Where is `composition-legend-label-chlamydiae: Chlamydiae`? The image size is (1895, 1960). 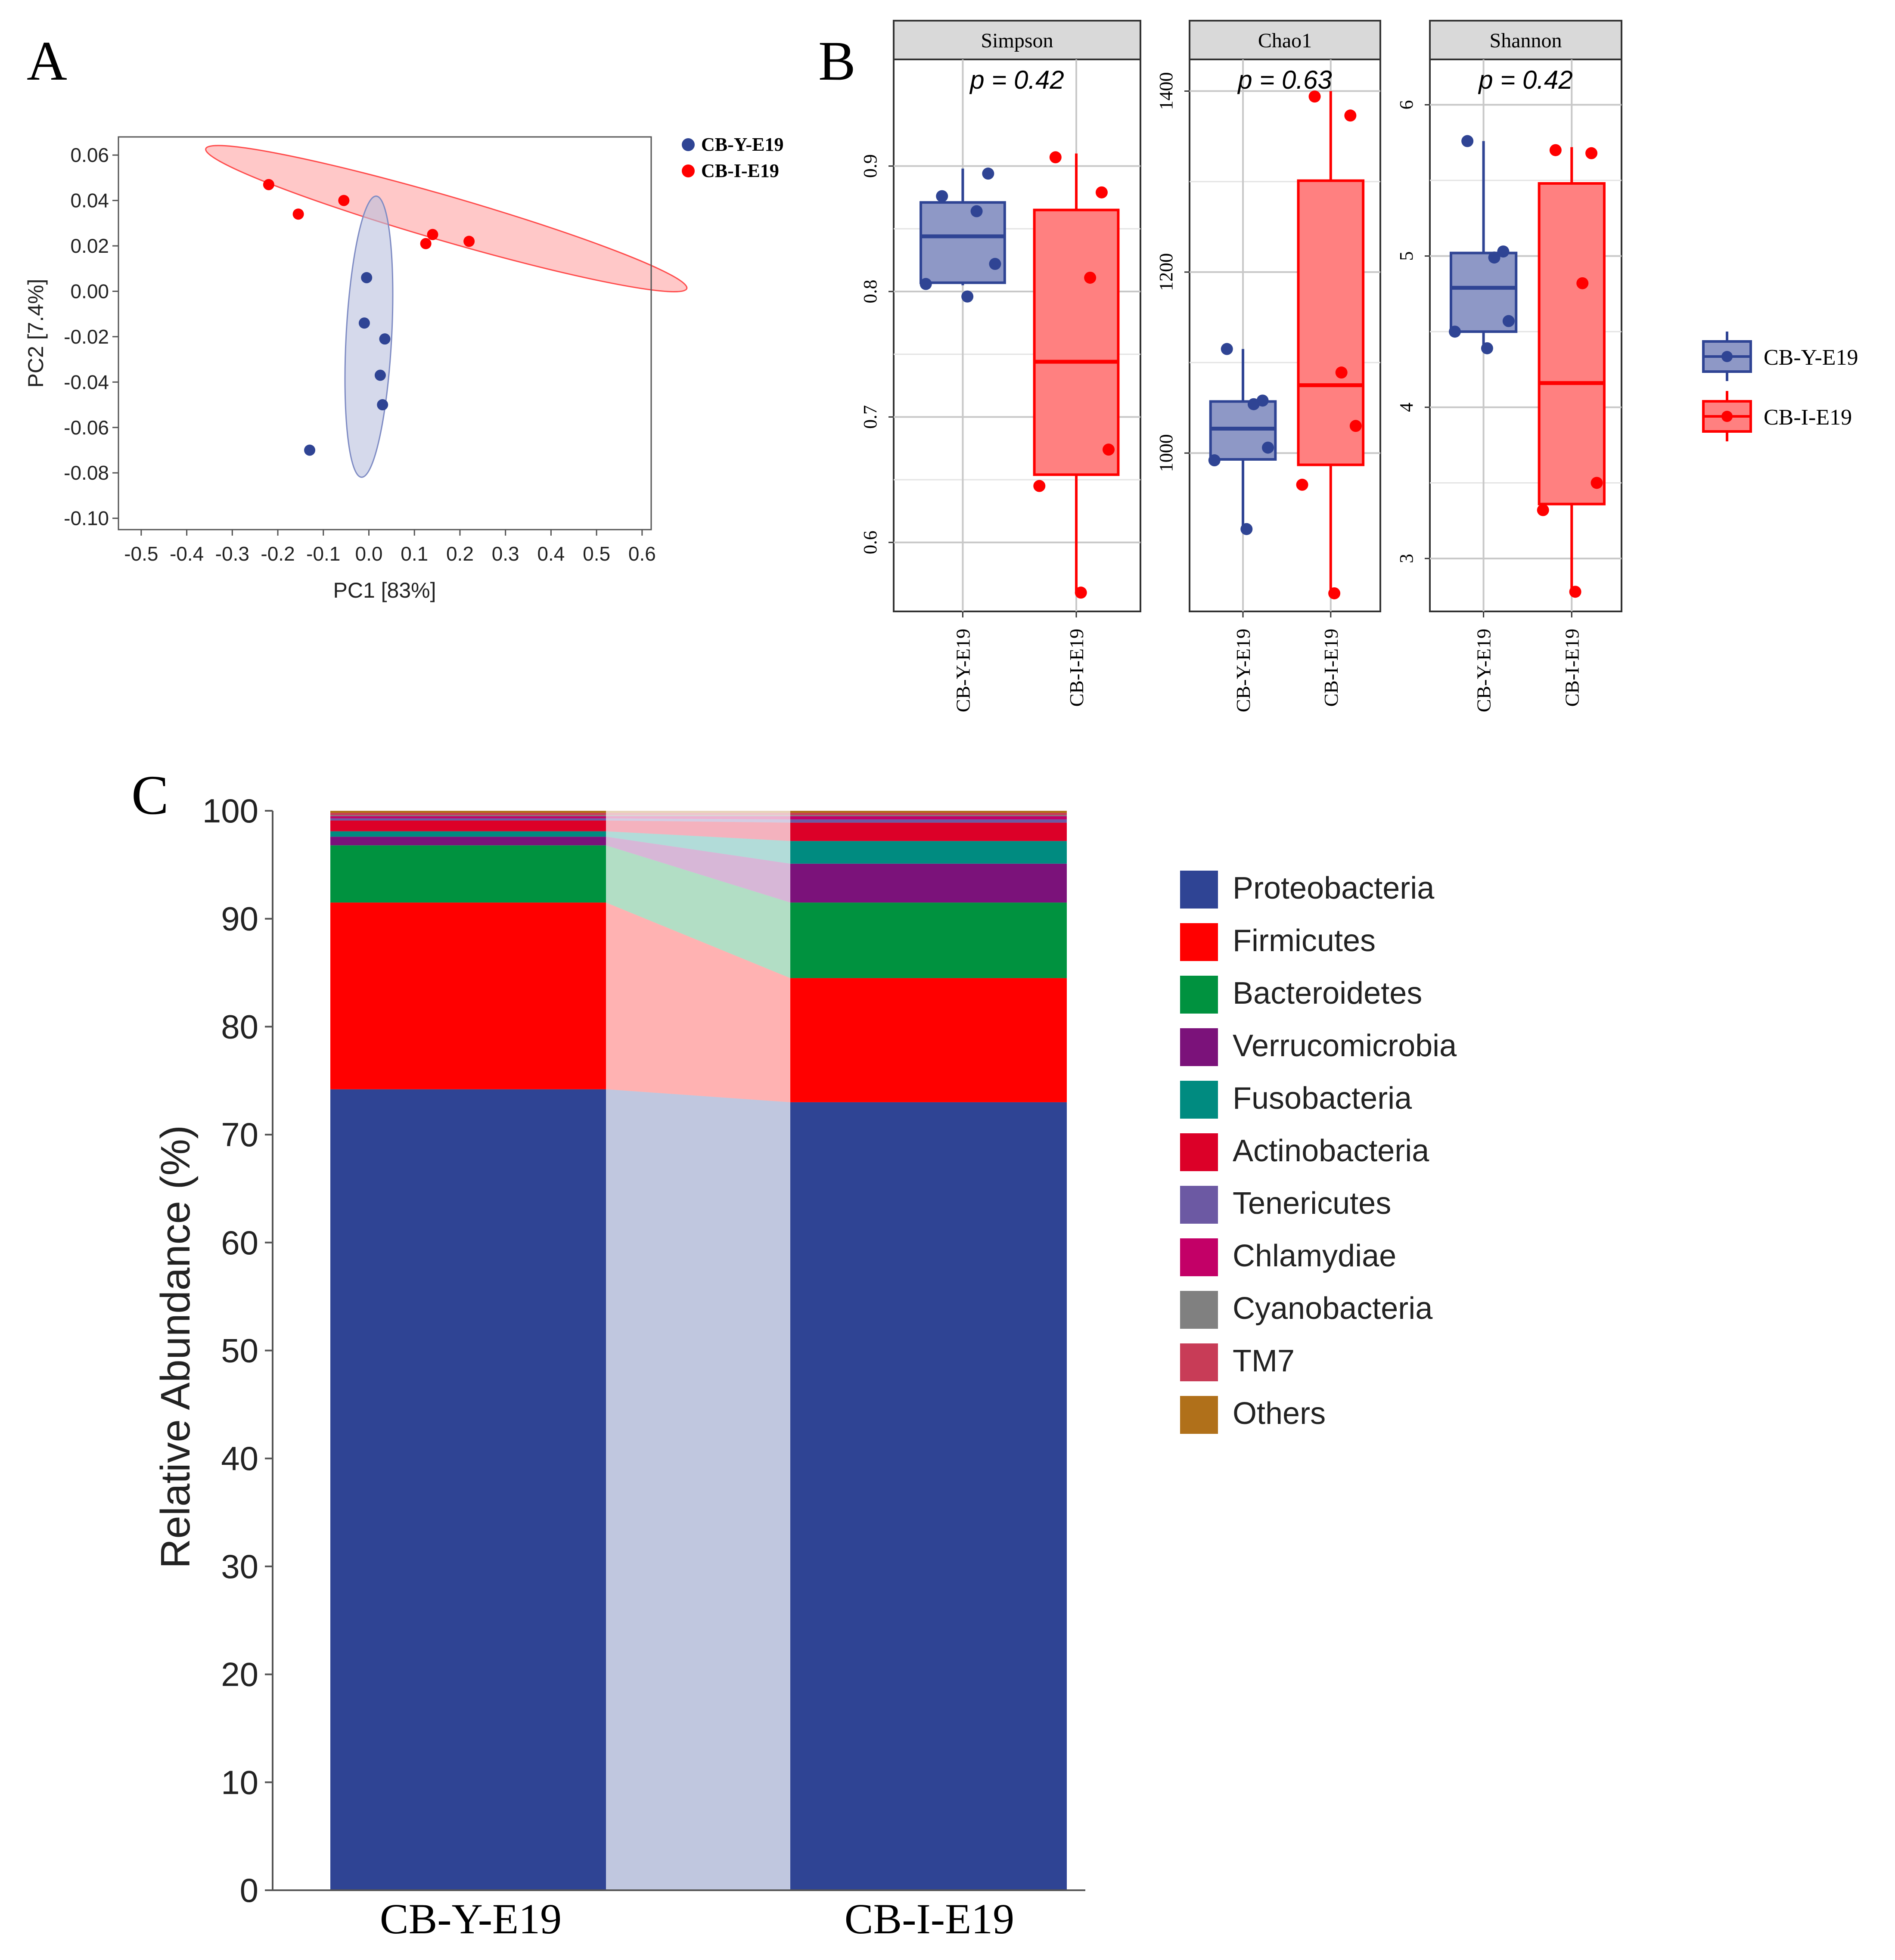
composition-legend-label-chlamydiae: Chlamydiae is located at coordinates (1314, 1256).